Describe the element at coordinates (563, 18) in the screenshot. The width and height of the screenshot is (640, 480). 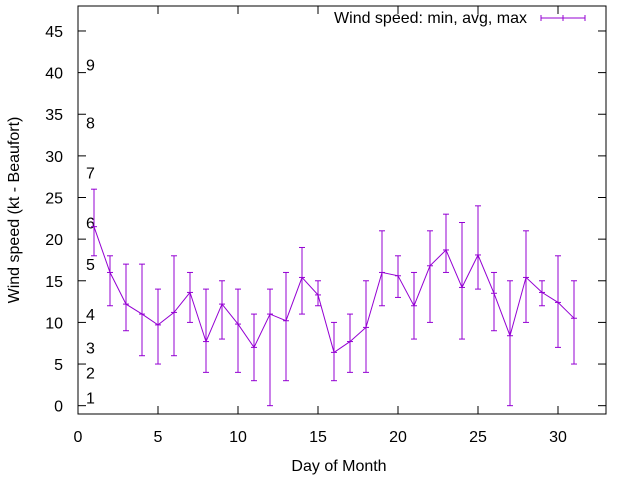
I see `legend-sample` at that location.